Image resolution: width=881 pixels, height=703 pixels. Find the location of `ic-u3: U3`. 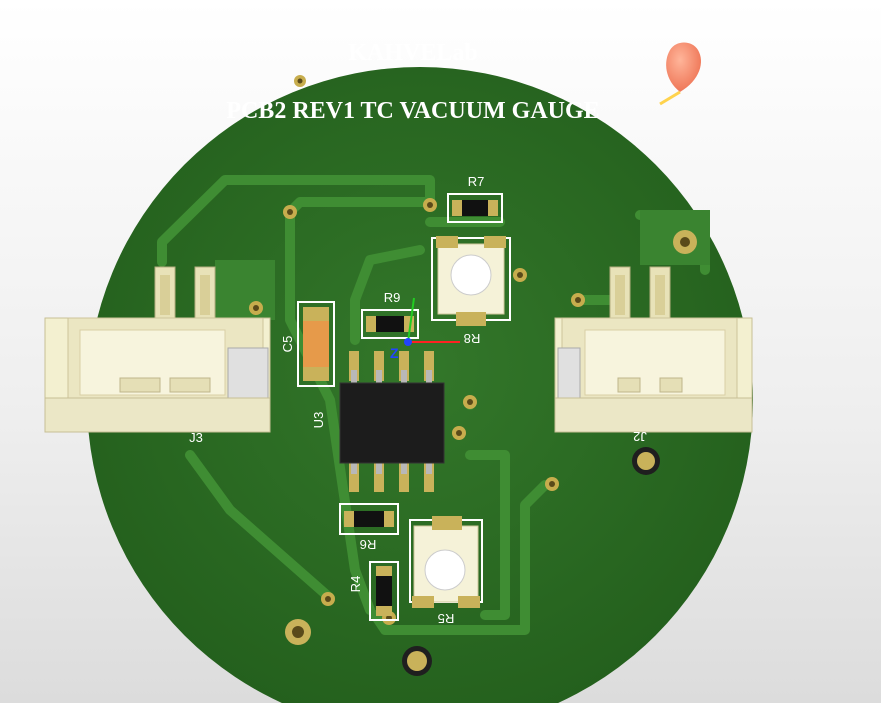

ic-u3: U3 is located at coordinates (378, 421).